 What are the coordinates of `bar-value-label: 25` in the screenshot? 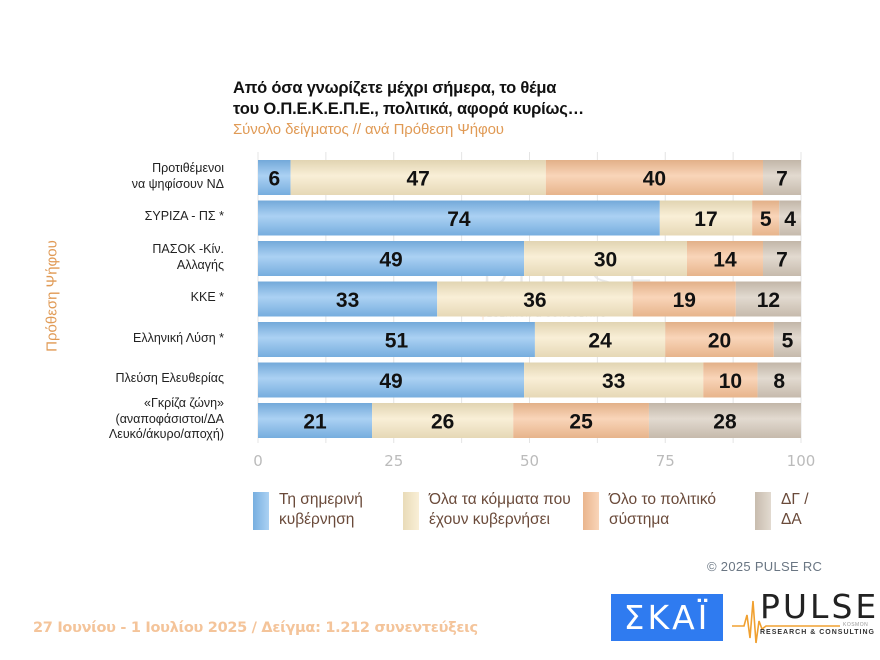 It's located at (581, 422).